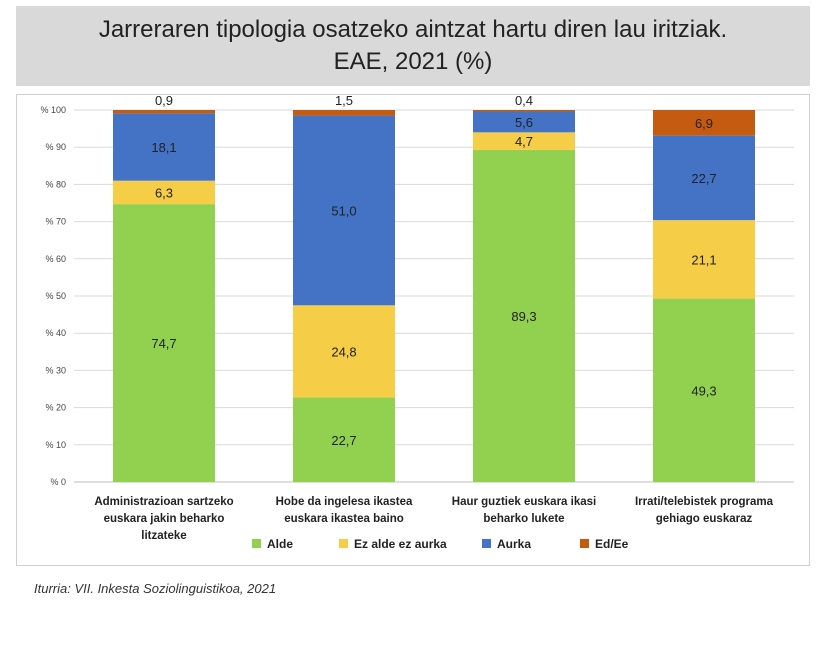  What do you see at coordinates (523, 519) in the screenshot?
I see `x-category-label: beharko lukete` at bounding box center [523, 519].